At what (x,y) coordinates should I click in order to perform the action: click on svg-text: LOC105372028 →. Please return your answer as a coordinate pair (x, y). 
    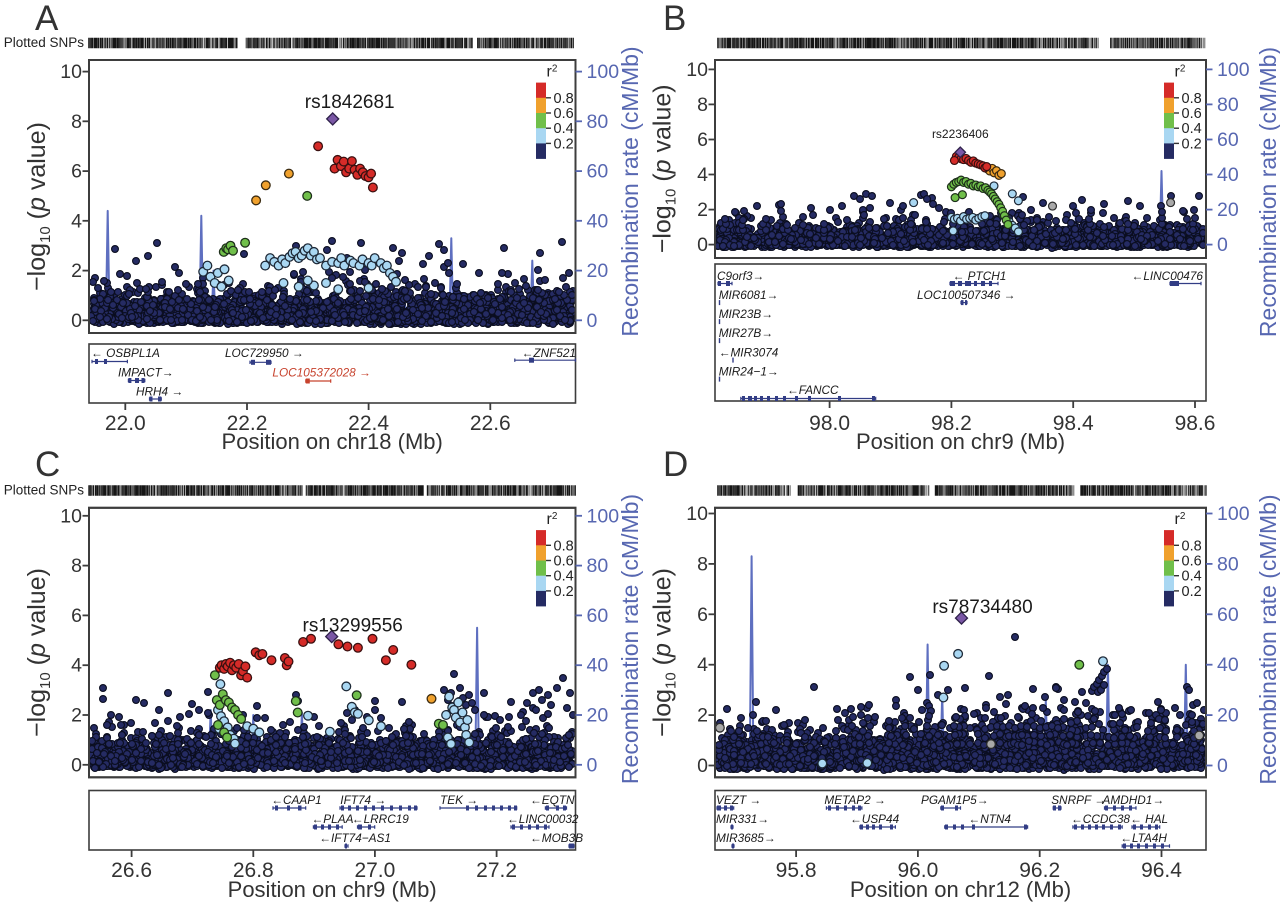
    Looking at the image, I should click on (321, 373).